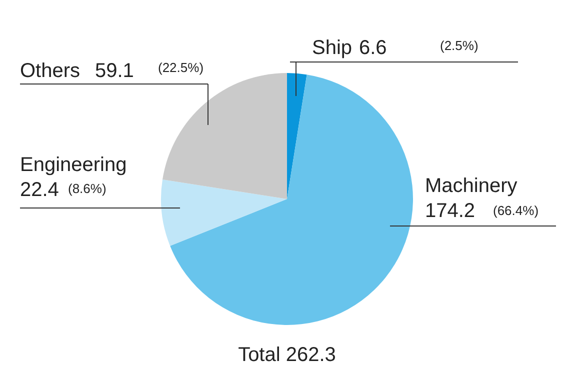 The image size is (574, 373). Describe the element at coordinates (450, 211) in the screenshot. I see `data-label: 174.2` at that location.